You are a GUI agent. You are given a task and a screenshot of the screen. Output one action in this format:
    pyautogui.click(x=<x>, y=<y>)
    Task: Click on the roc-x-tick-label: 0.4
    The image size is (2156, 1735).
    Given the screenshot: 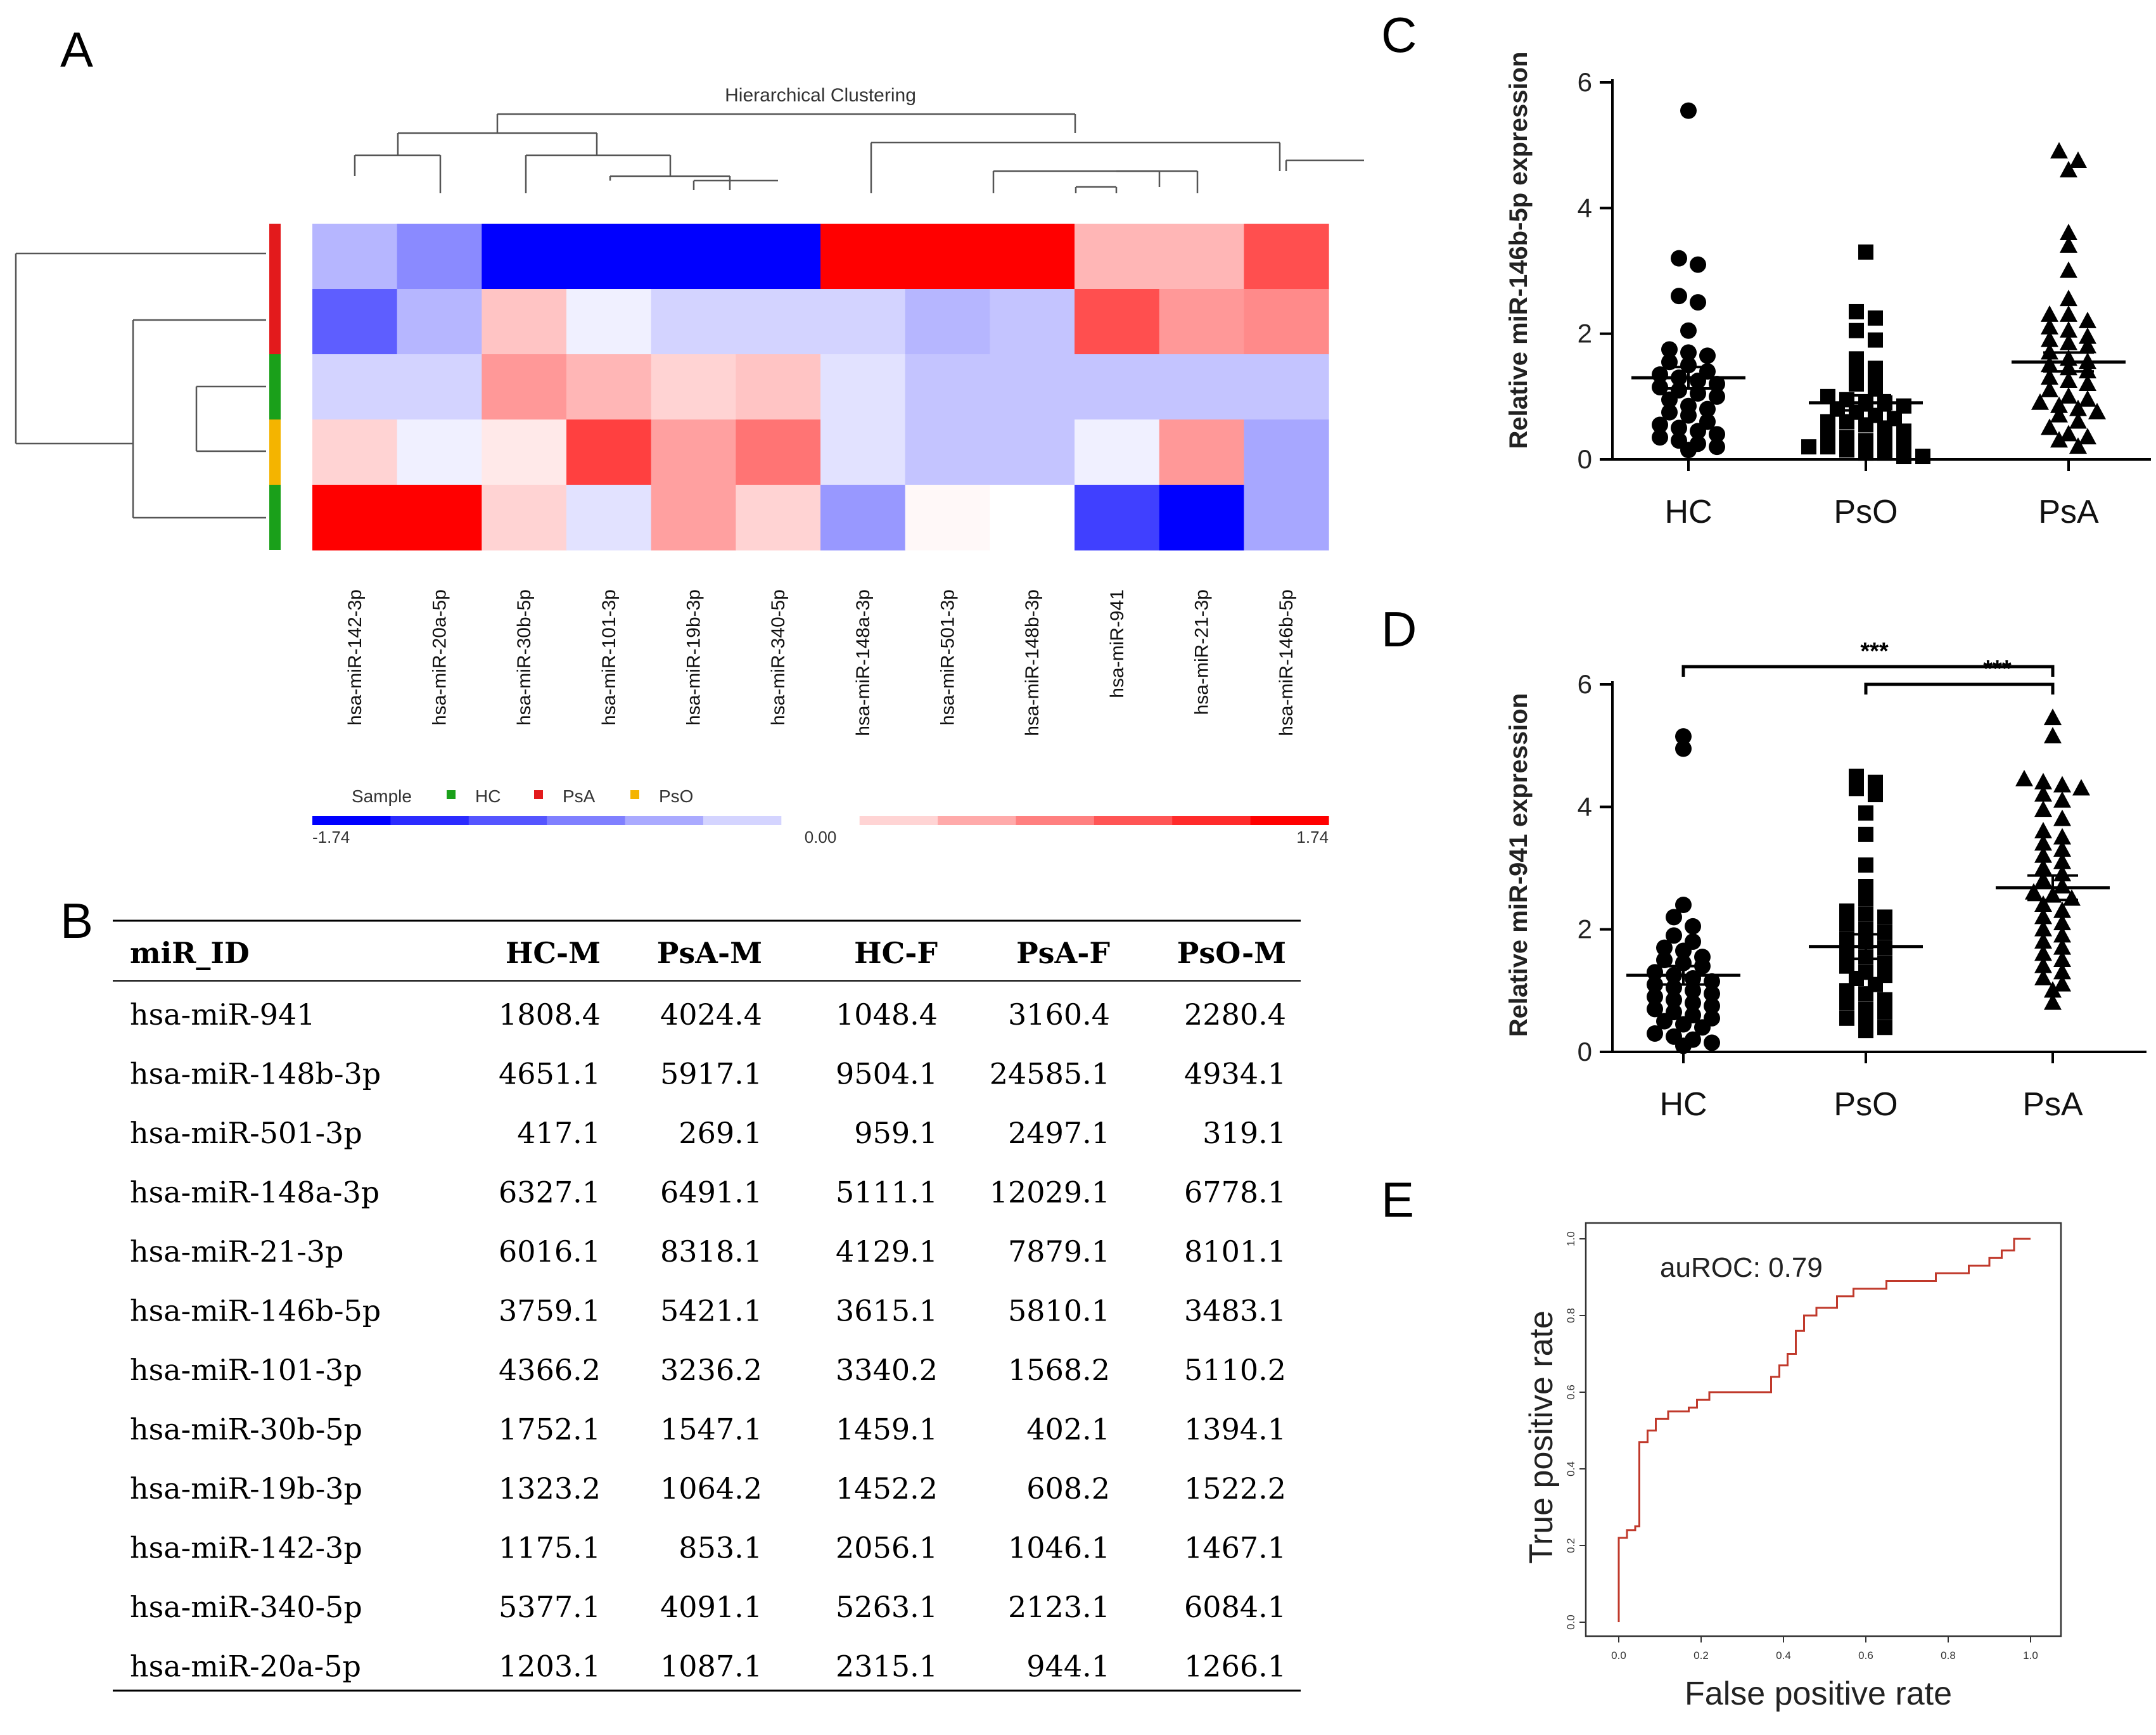 What is the action you would take?
    pyautogui.click(x=1784, y=1655)
    